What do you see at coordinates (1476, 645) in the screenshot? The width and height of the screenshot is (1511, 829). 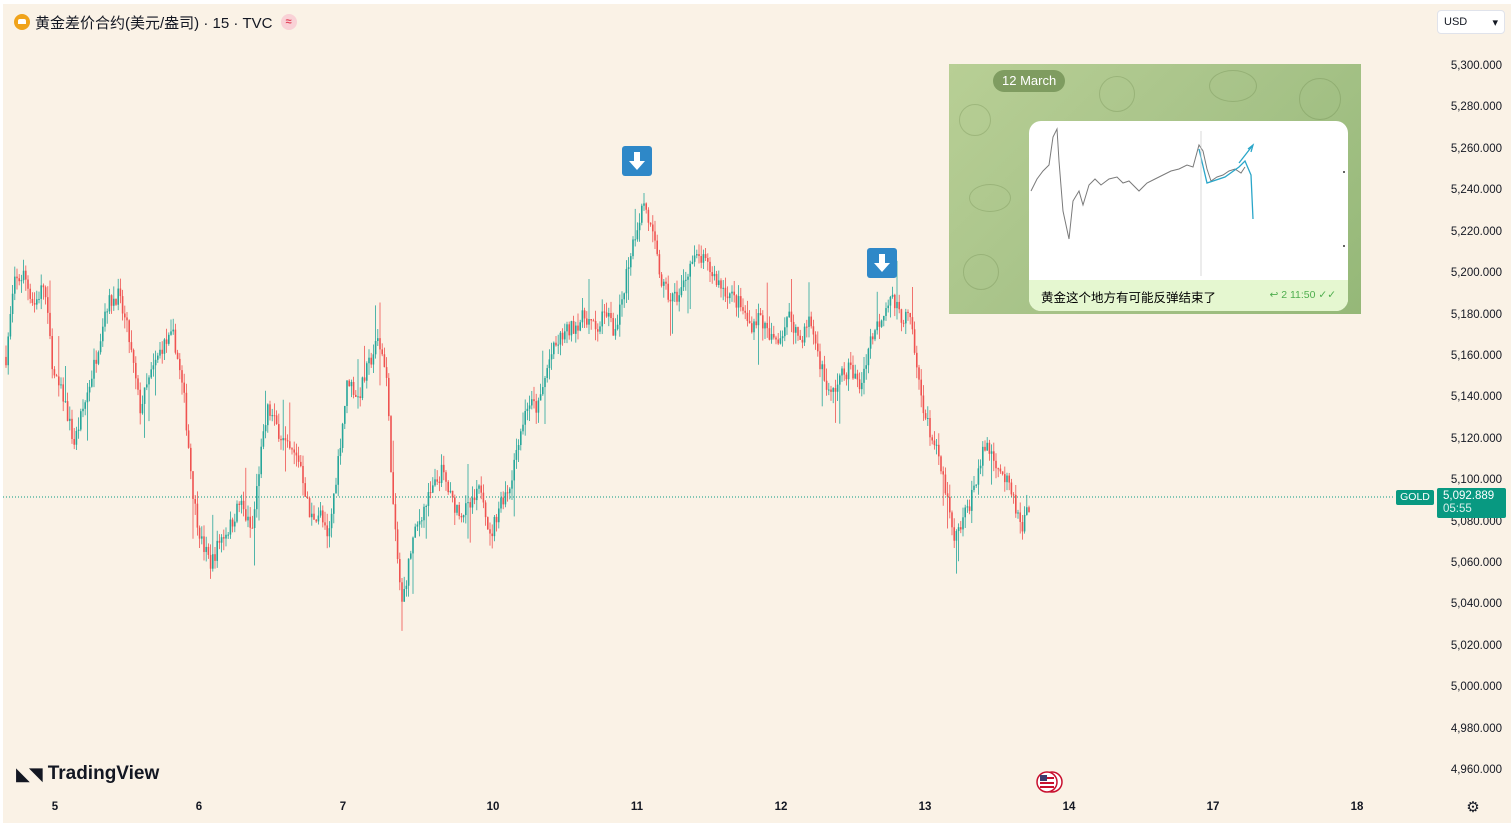 I see `price-tick-label: 5,020.000` at bounding box center [1476, 645].